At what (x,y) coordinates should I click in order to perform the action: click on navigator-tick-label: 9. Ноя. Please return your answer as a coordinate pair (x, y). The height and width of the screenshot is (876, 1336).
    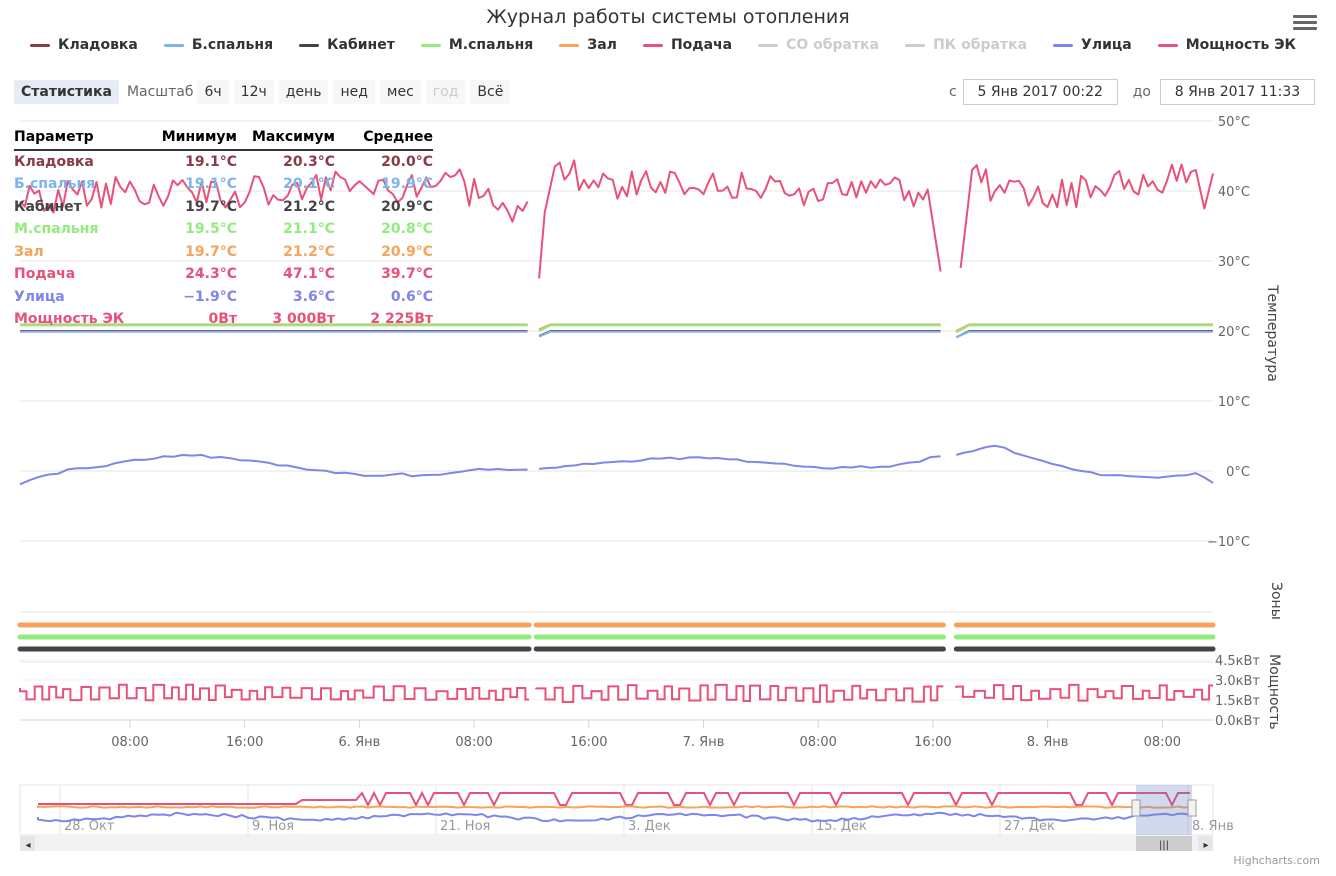
    Looking at the image, I should click on (273, 826).